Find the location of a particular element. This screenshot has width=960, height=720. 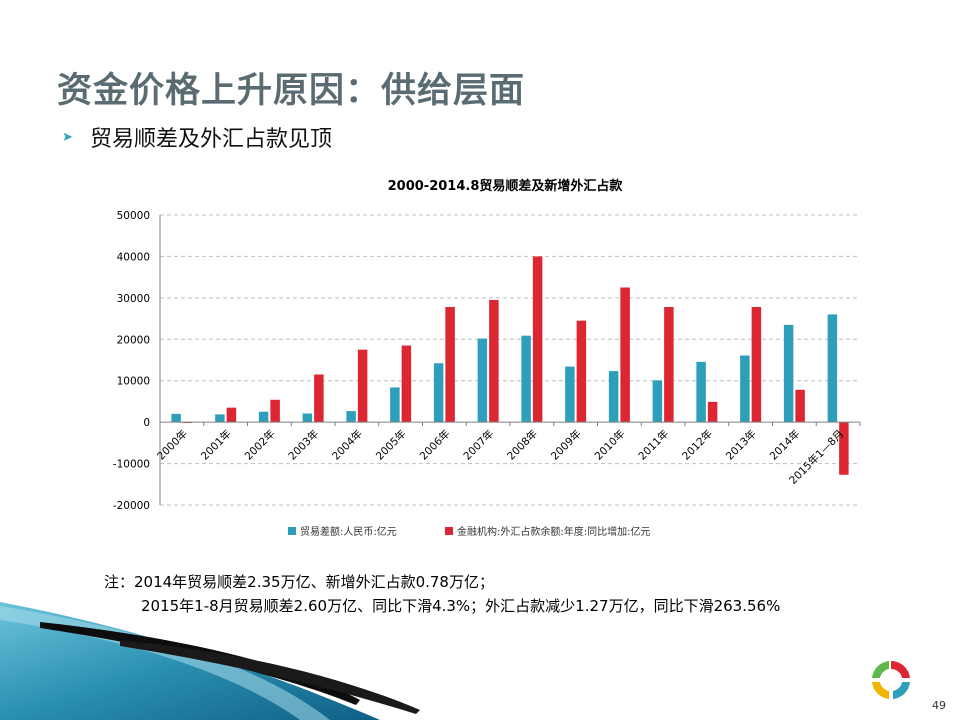

x-tick-label: 2004年 is located at coordinates (347, 445).